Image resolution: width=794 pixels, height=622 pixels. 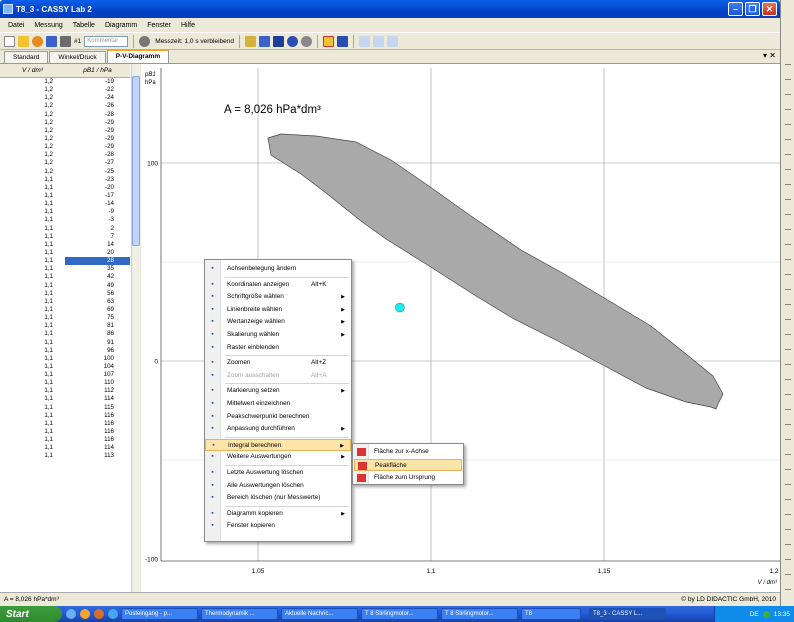 What do you see at coordinates (109, 195) in the screenshot?
I see `cell-pressure: -17` at bounding box center [109, 195].